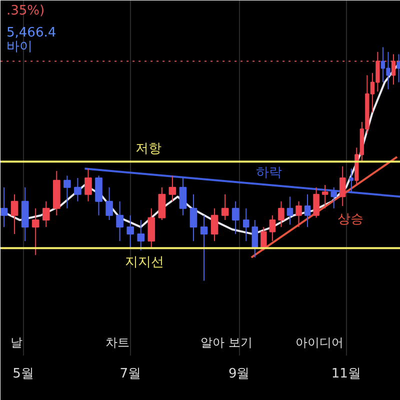  What do you see at coordinates (346, 374) in the screenshot?
I see `x-tick-label: 11월` at bounding box center [346, 374].